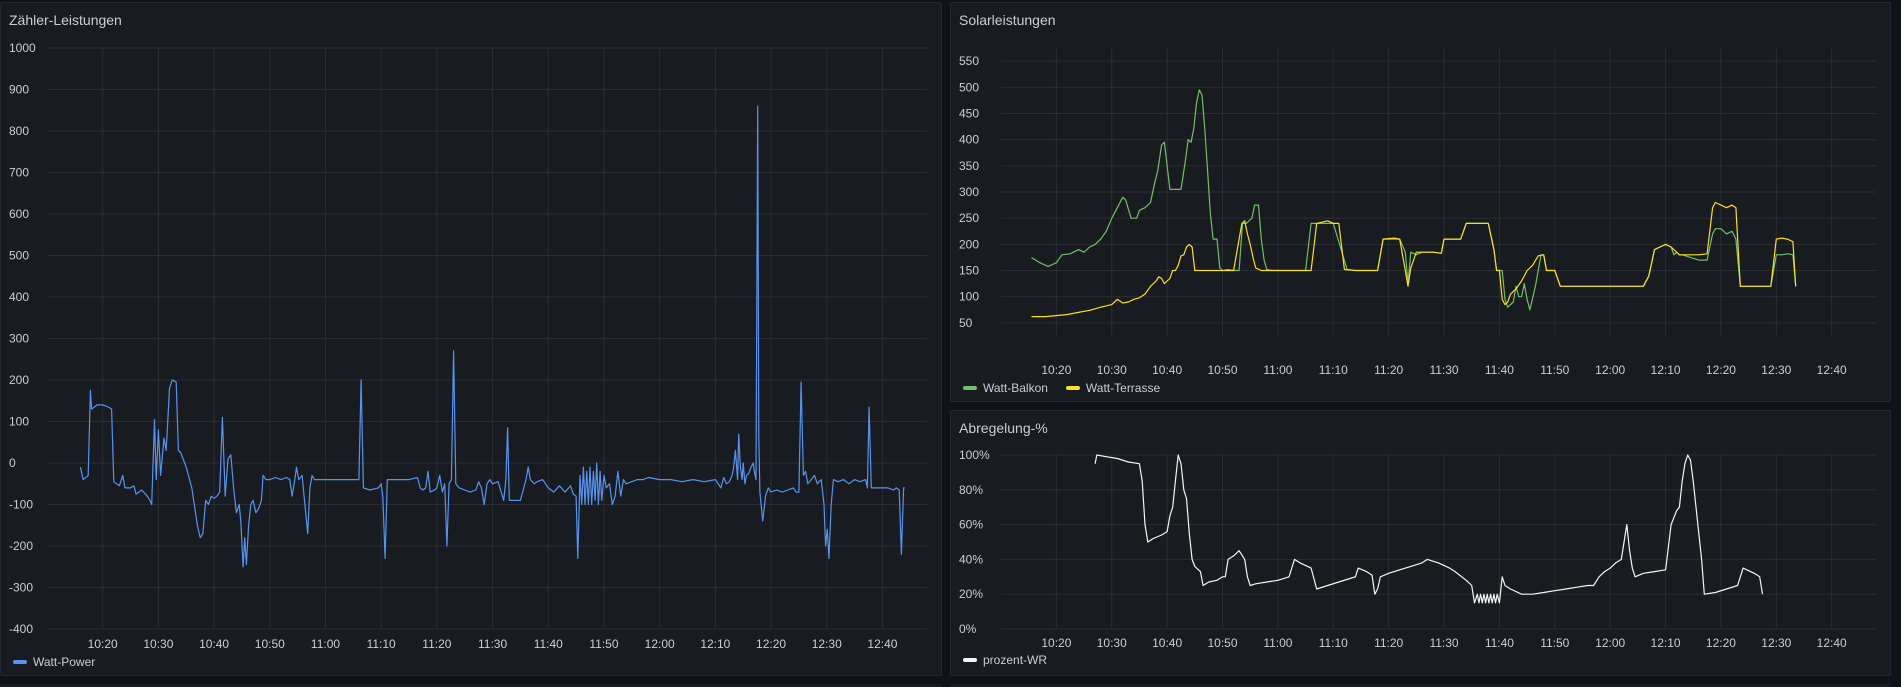 The image size is (1901, 687). What do you see at coordinates (1123, 388) in the screenshot?
I see `legend-label: Watt-Terrasse` at bounding box center [1123, 388].